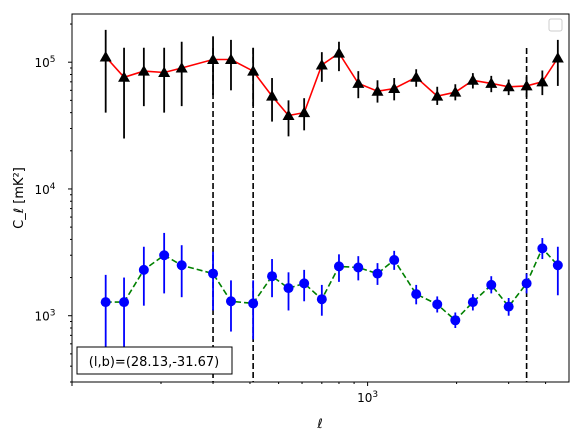 The image size is (580, 441). What do you see at coordinates (367, 397) in the screenshot?
I see `x-tick-label: 103` at bounding box center [367, 397].